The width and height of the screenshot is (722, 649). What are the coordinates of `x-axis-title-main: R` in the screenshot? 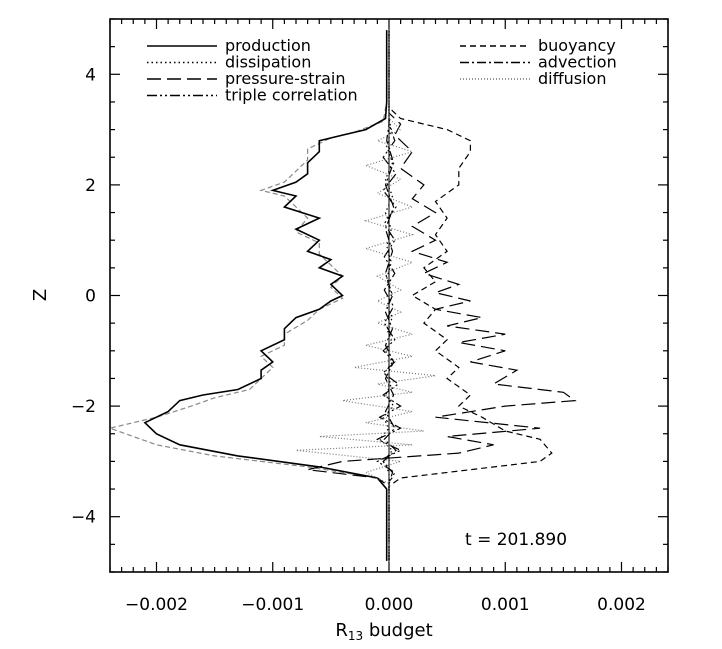 It's located at (341, 630).